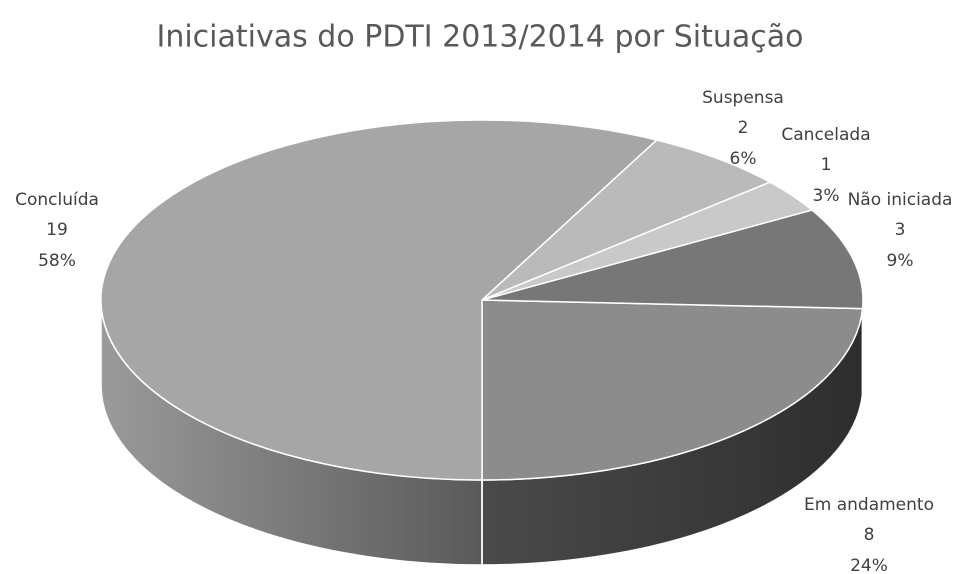 The height and width of the screenshot is (574, 975). I want to click on value-label: 1, so click(826, 165).